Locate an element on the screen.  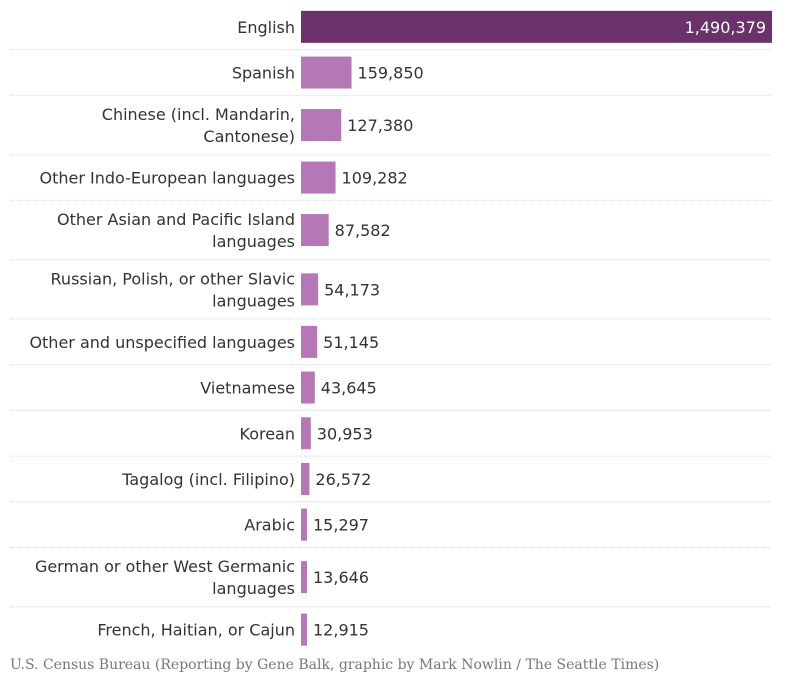
value-label: 51,145 is located at coordinates (351, 342).